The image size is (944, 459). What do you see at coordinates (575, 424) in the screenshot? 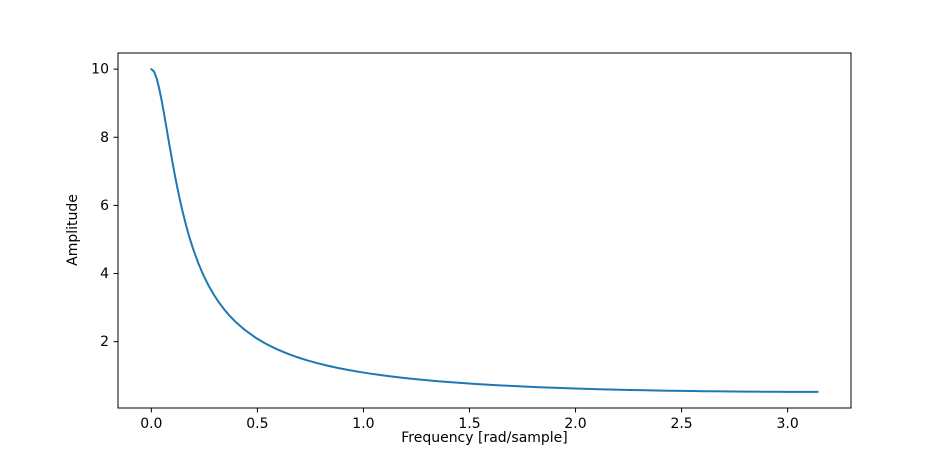
I see `x-tick-label: 2.0` at bounding box center [575, 424].